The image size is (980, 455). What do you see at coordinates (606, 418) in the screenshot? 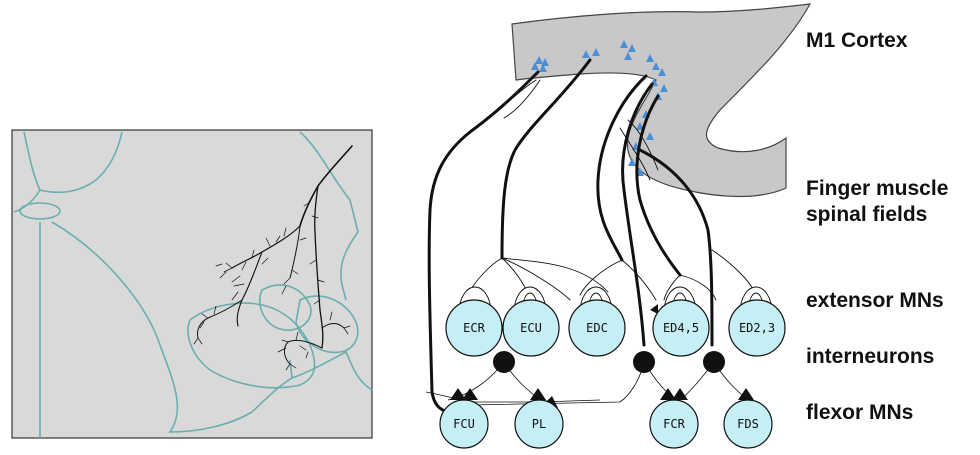
I see `flexor-mn-row: FCU PL FCR FDS` at bounding box center [606, 418].